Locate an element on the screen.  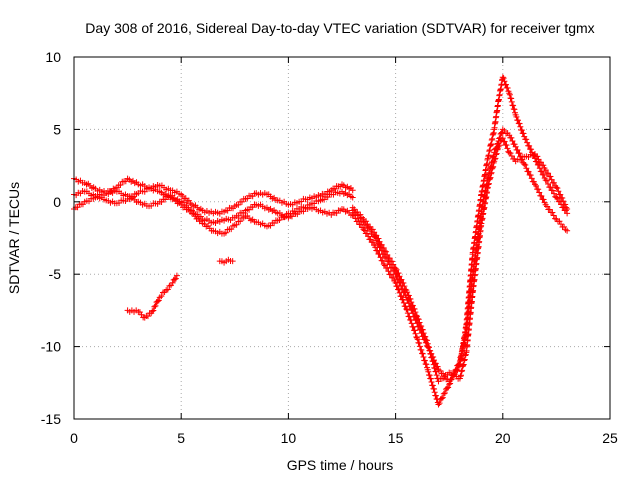
x-tick-label: 5 is located at coordinates (181, 438).